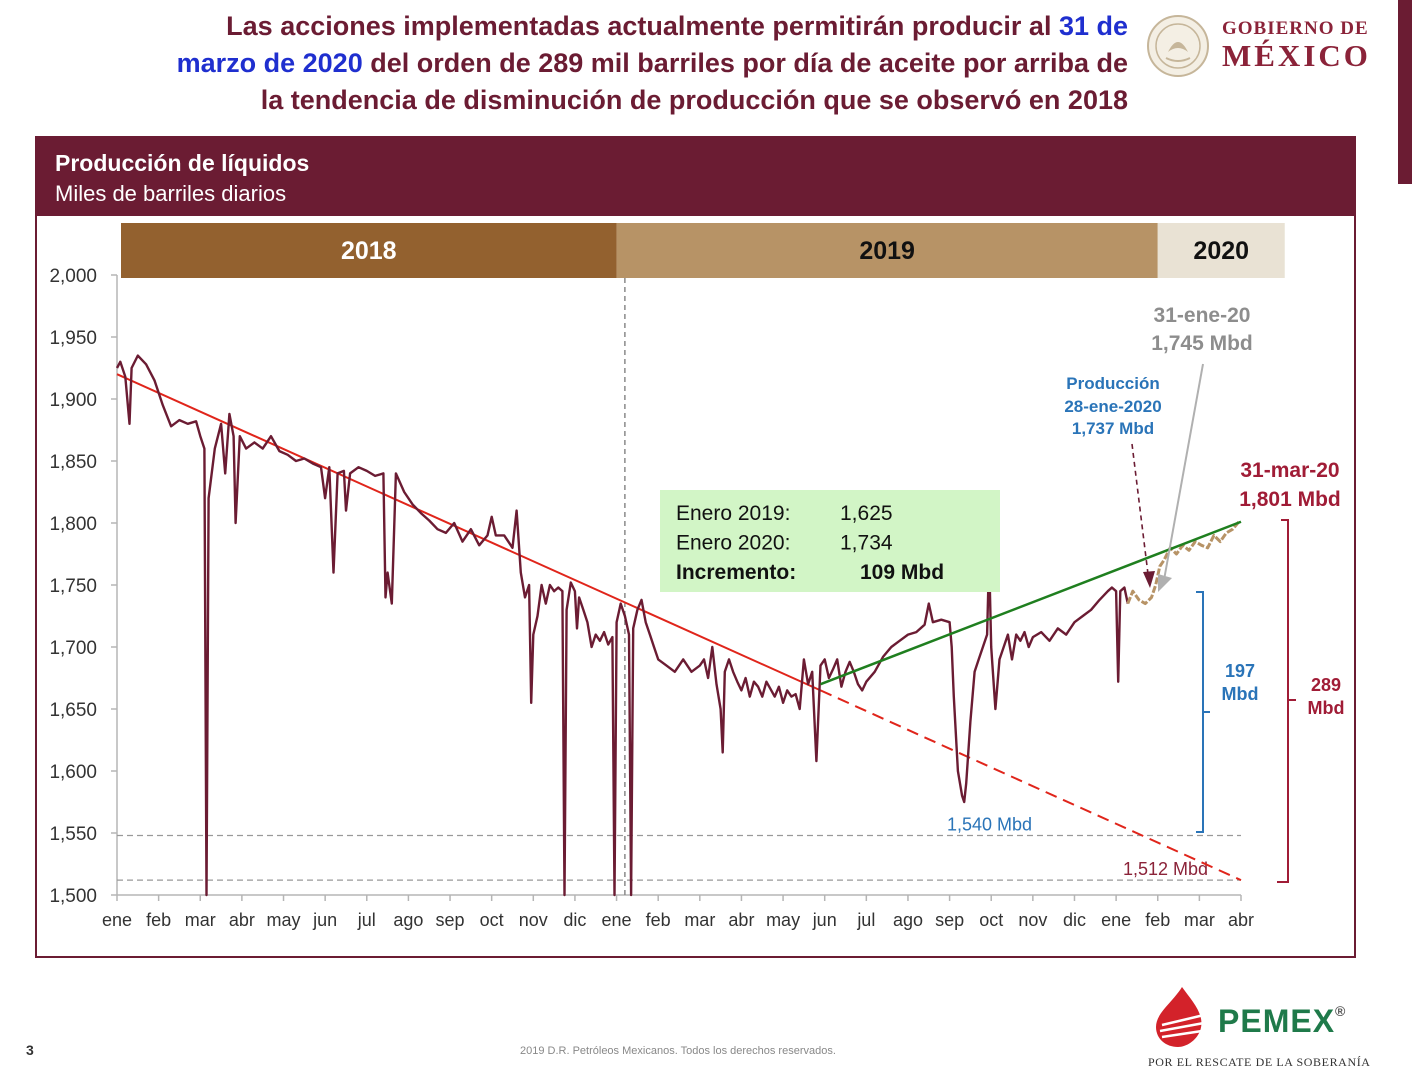 This screenshot has width=1412, height=1080. I want to click on gobierno-wordmark: GOBIERNO DE MÉXICO, so click(1296, 46).